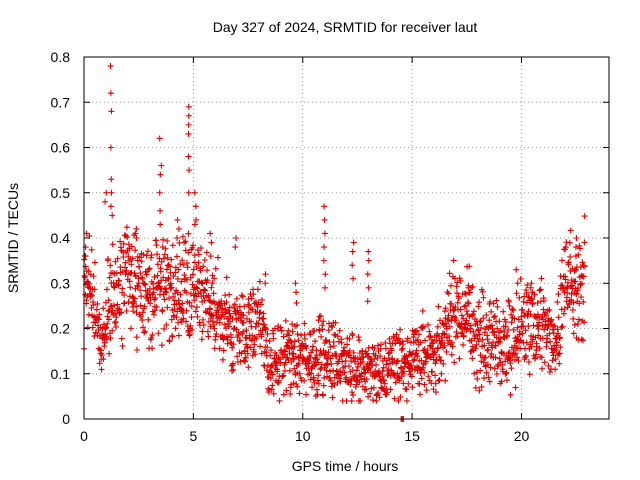  What do you see at coordinates (193, 436) in the screenshot?
I see `x-tick-label: 5` at bounding box center [193, 436].